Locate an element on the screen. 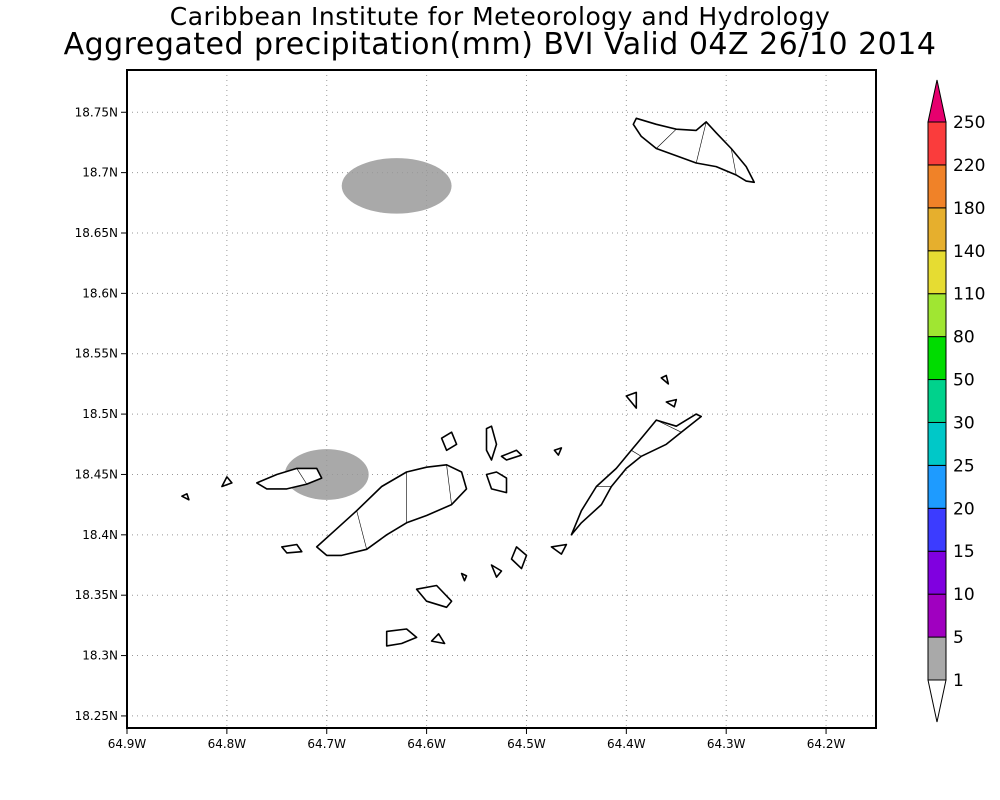  lat-tick-label: 18.6N is located at coordinates (100, 293).